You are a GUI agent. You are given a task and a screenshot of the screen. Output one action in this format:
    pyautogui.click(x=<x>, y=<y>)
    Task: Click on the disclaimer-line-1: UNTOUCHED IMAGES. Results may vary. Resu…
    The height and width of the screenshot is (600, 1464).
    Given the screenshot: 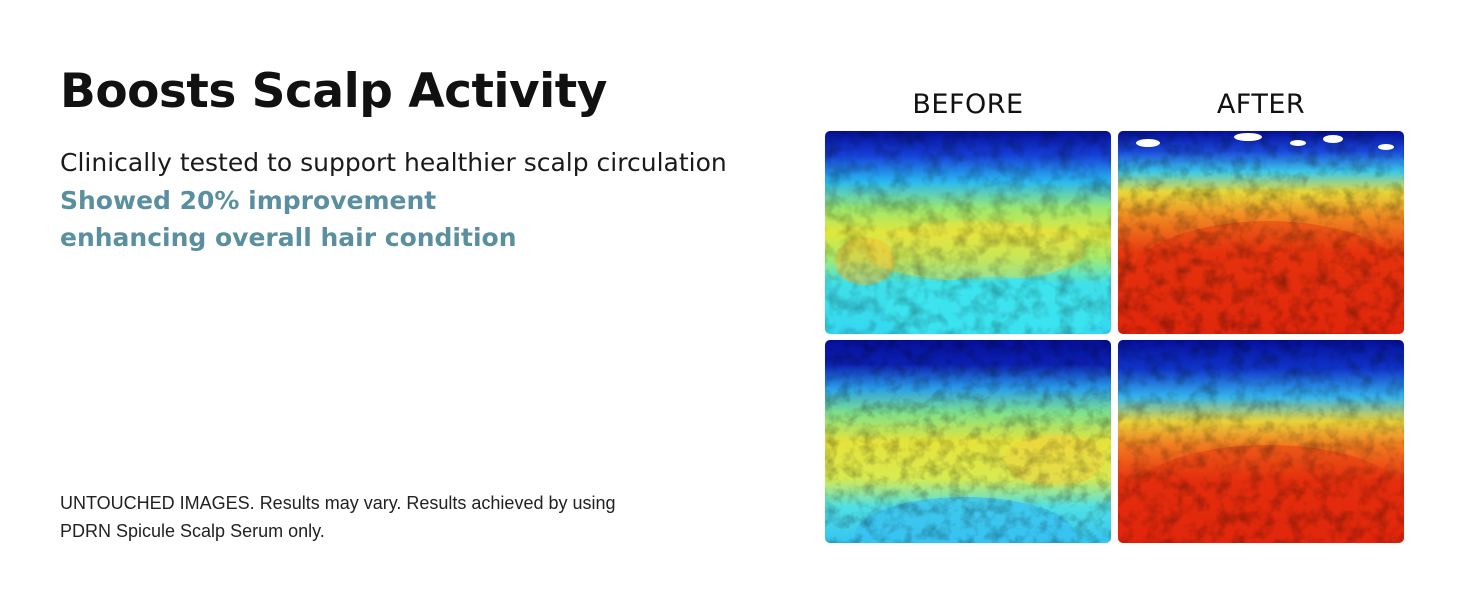 What is the action you would take?
    pyautogui.click(x=338, y=503)
    